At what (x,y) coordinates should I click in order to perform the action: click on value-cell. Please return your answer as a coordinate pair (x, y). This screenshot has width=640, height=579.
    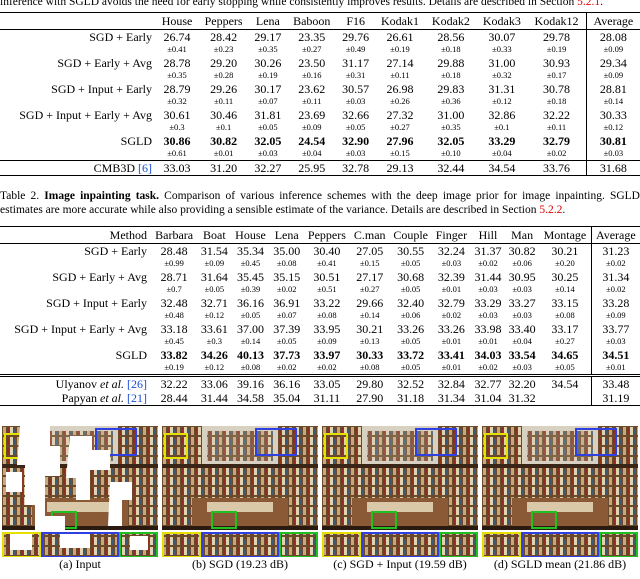
    Looking at the image, I should click on (565, 398).